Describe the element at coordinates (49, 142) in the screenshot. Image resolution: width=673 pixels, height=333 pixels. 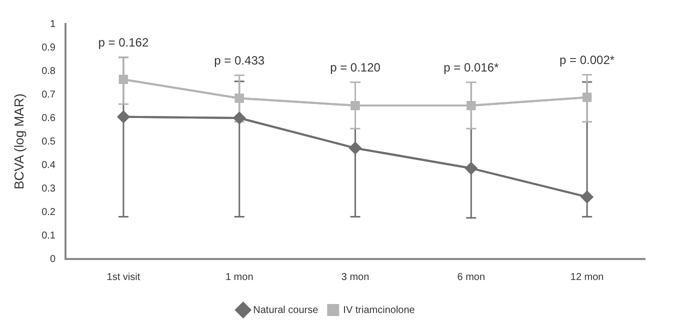
I see `y-tick-label: 0.5` at that location.